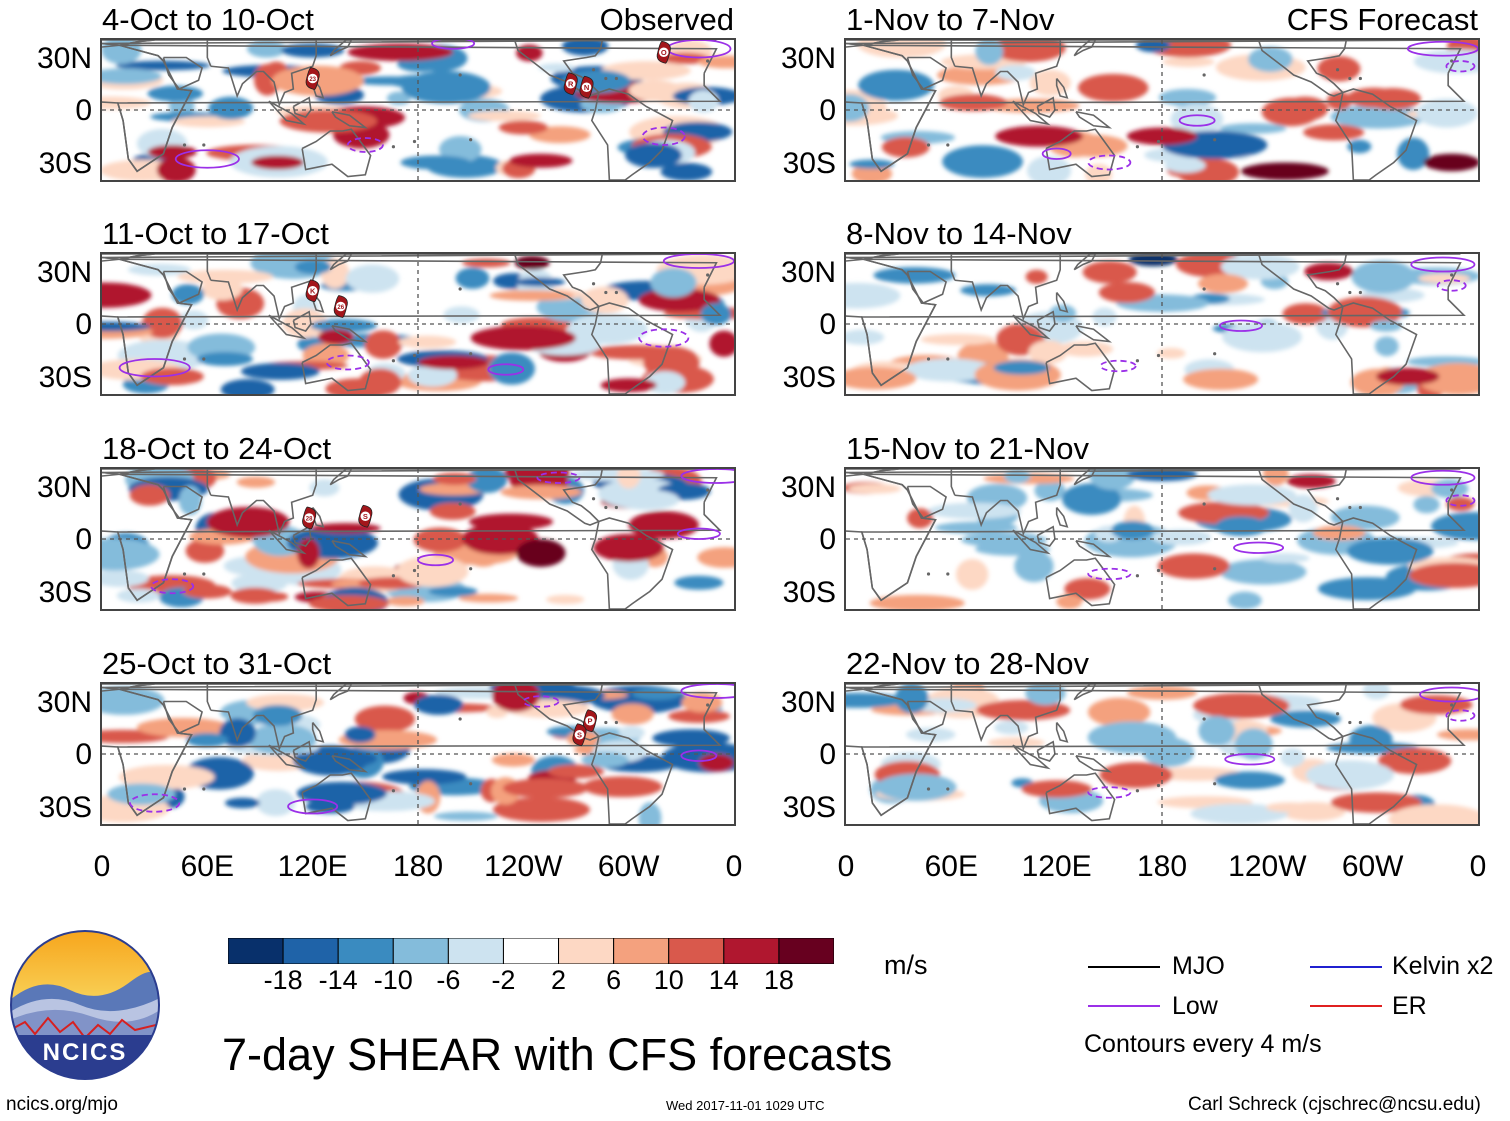 The image size is (1510, 1121). I want to click on panel-3-map-svg: 28 S, so click(418, 539).